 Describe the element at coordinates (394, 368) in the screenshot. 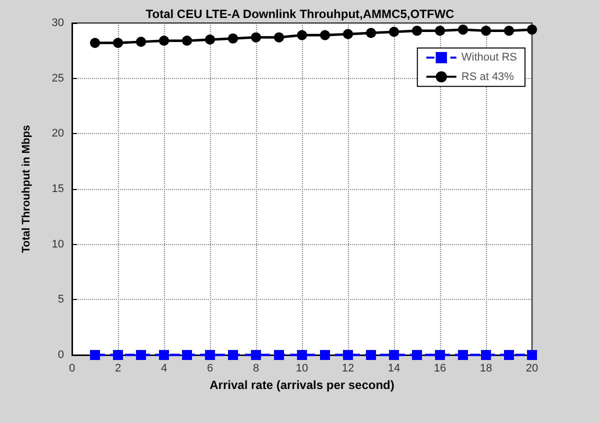

I see `x-tick-label: 14` at that location.